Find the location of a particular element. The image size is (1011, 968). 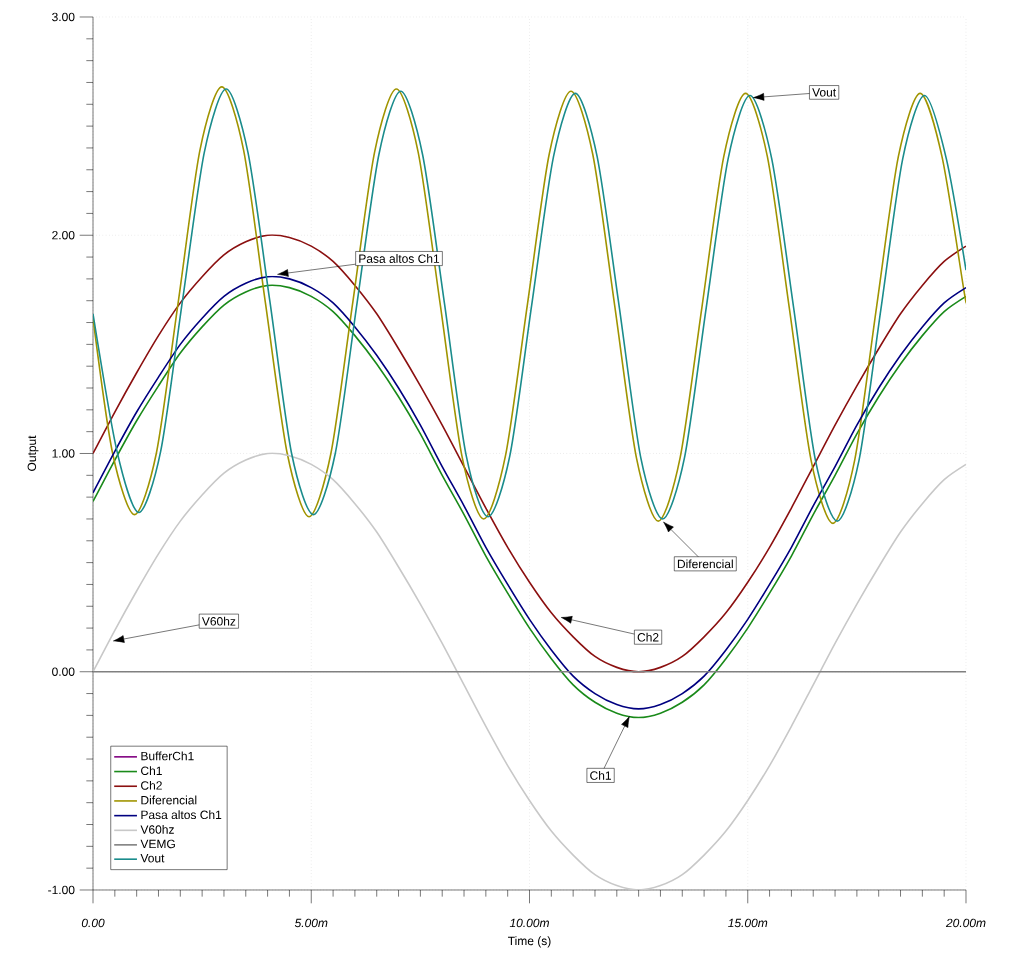

legend-label: V60hz is located at coordinates (157, 829).